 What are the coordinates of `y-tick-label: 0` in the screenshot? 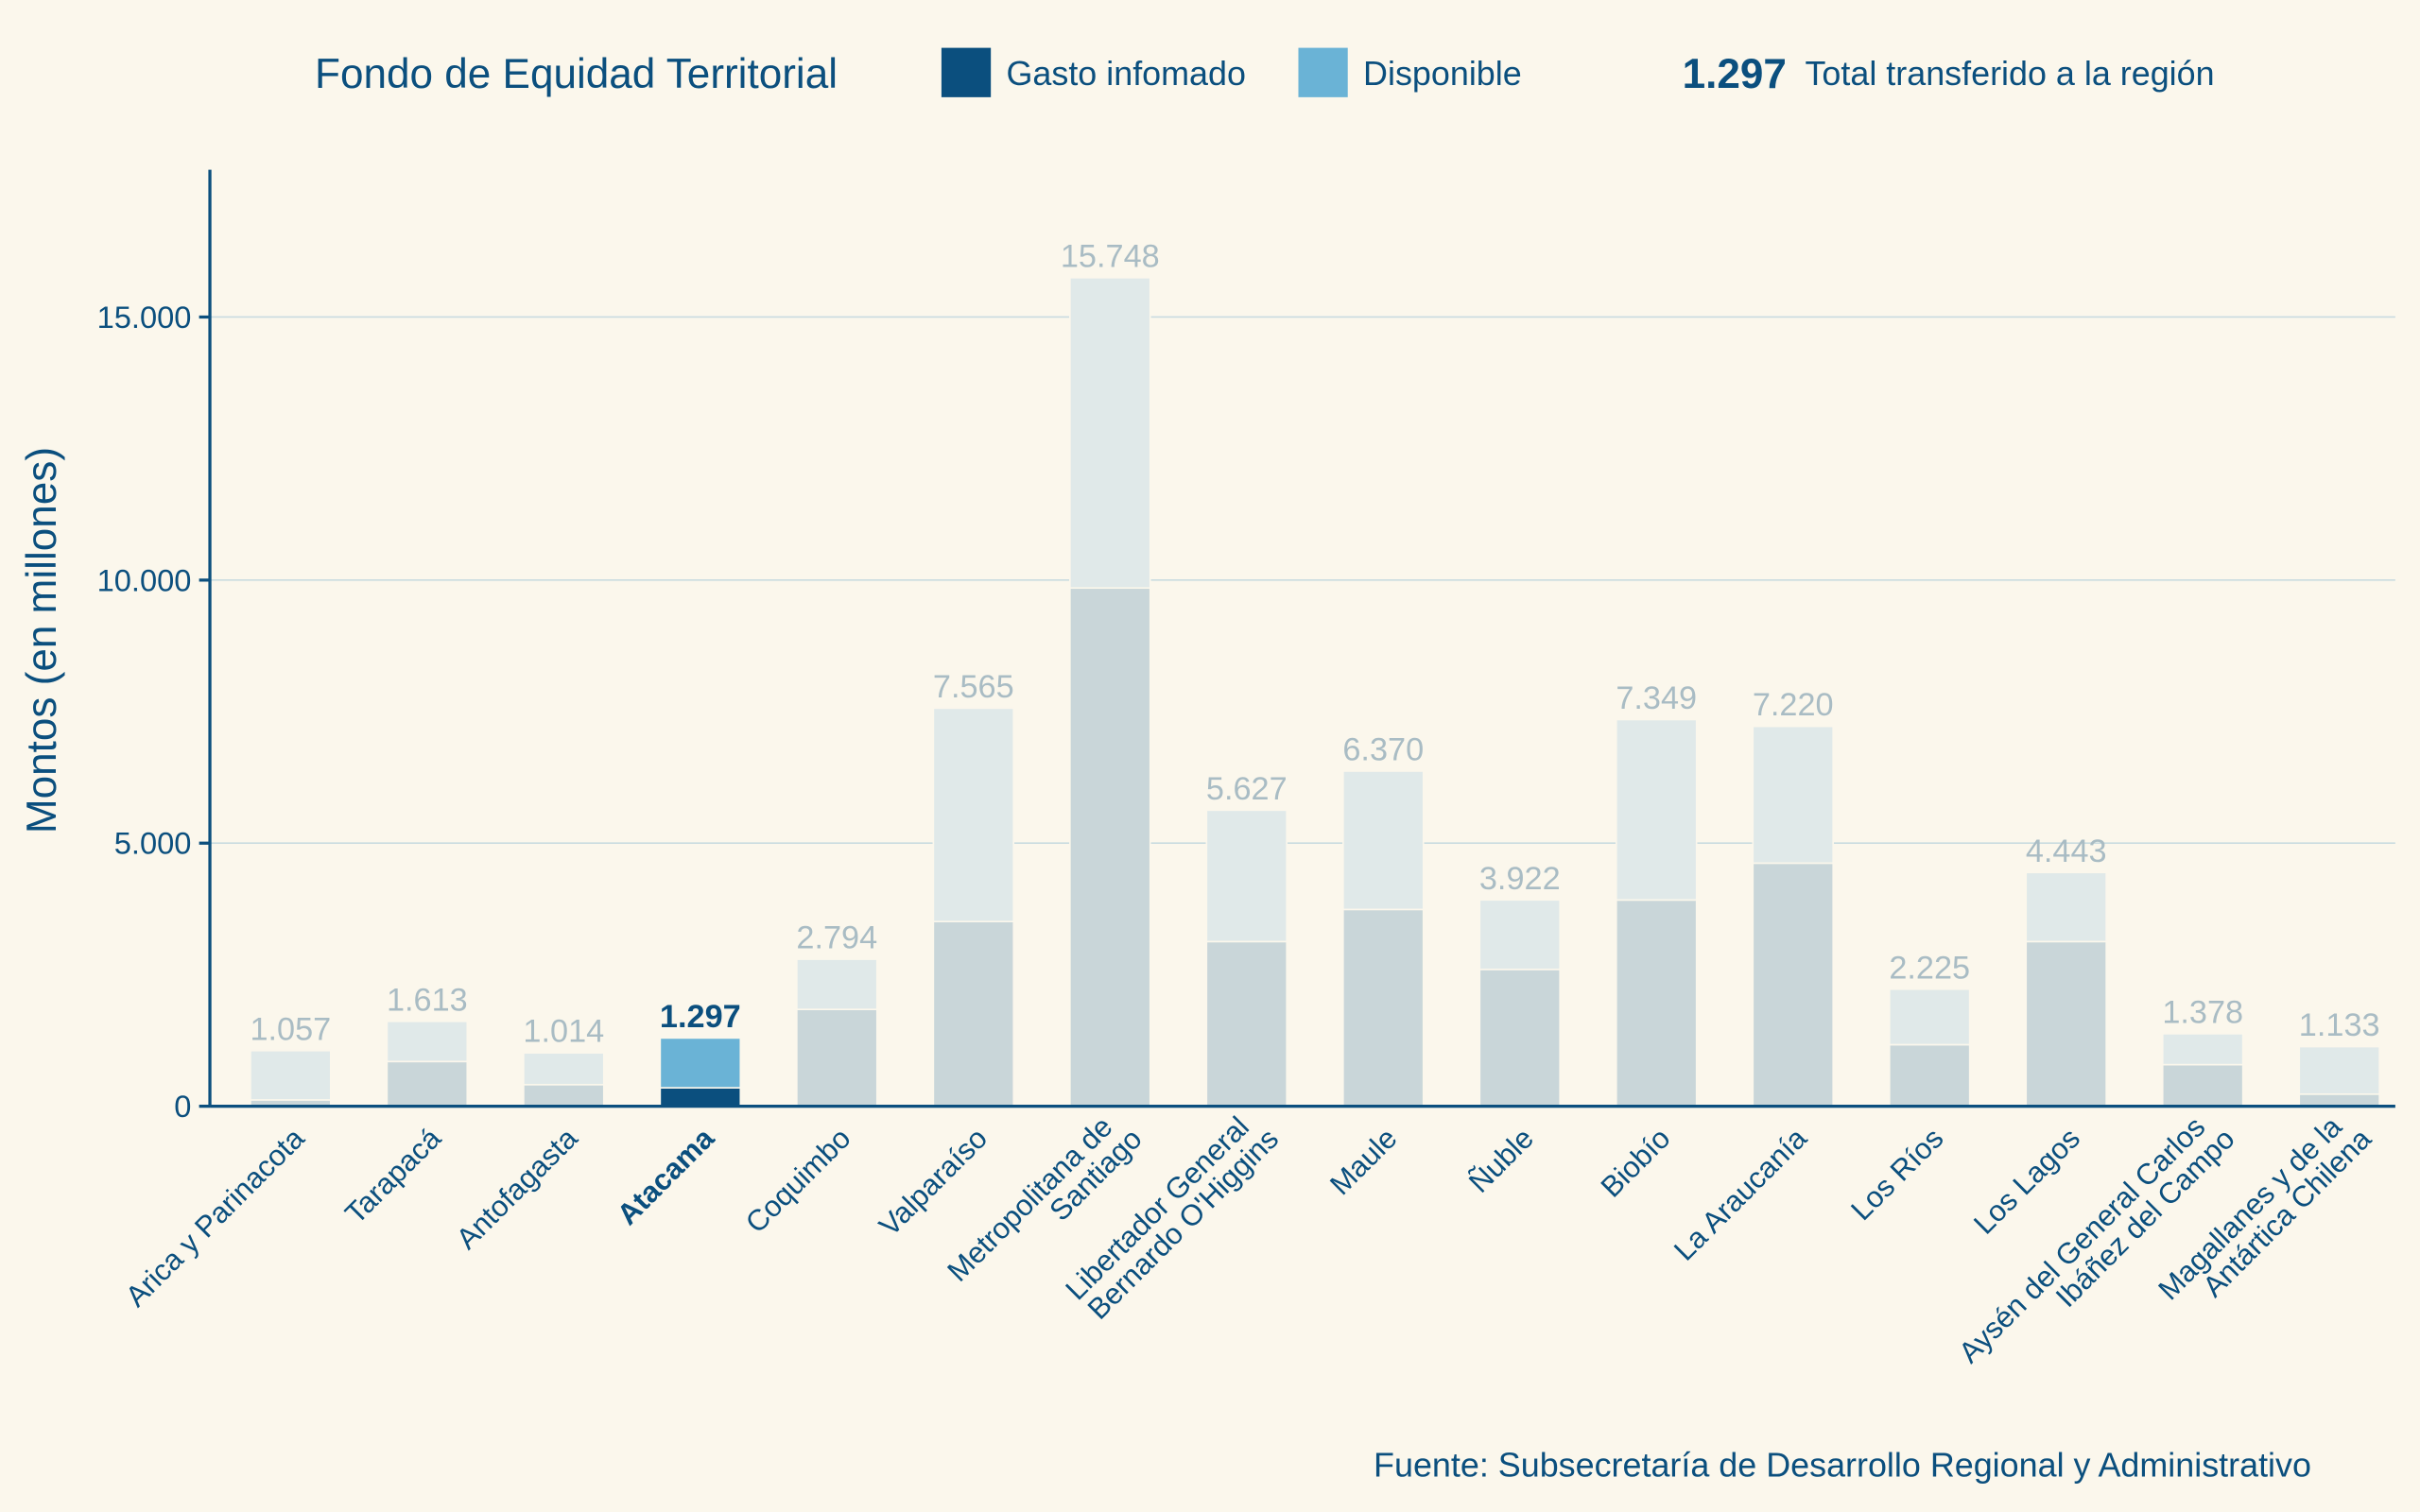 It's located at (182, 1106).